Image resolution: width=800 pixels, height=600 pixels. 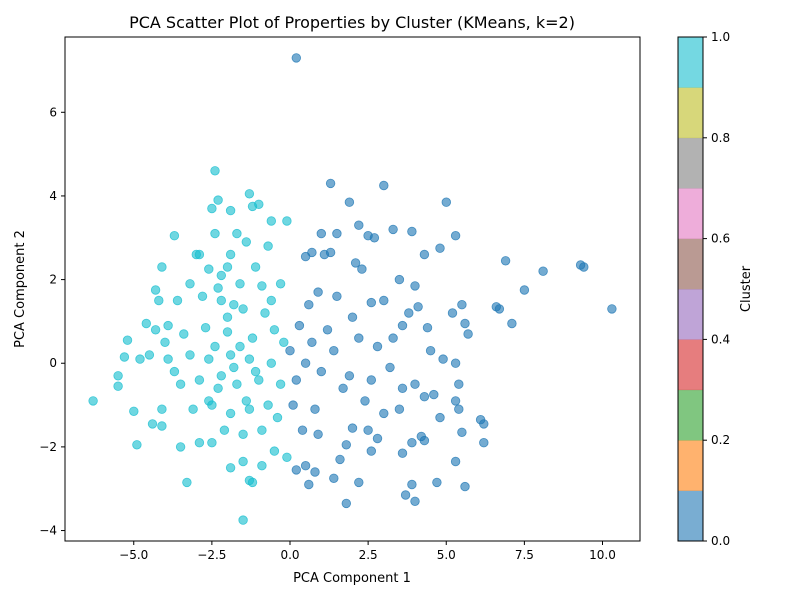 I want to click on y-tick-label: 2, so click(x=53, y=280).